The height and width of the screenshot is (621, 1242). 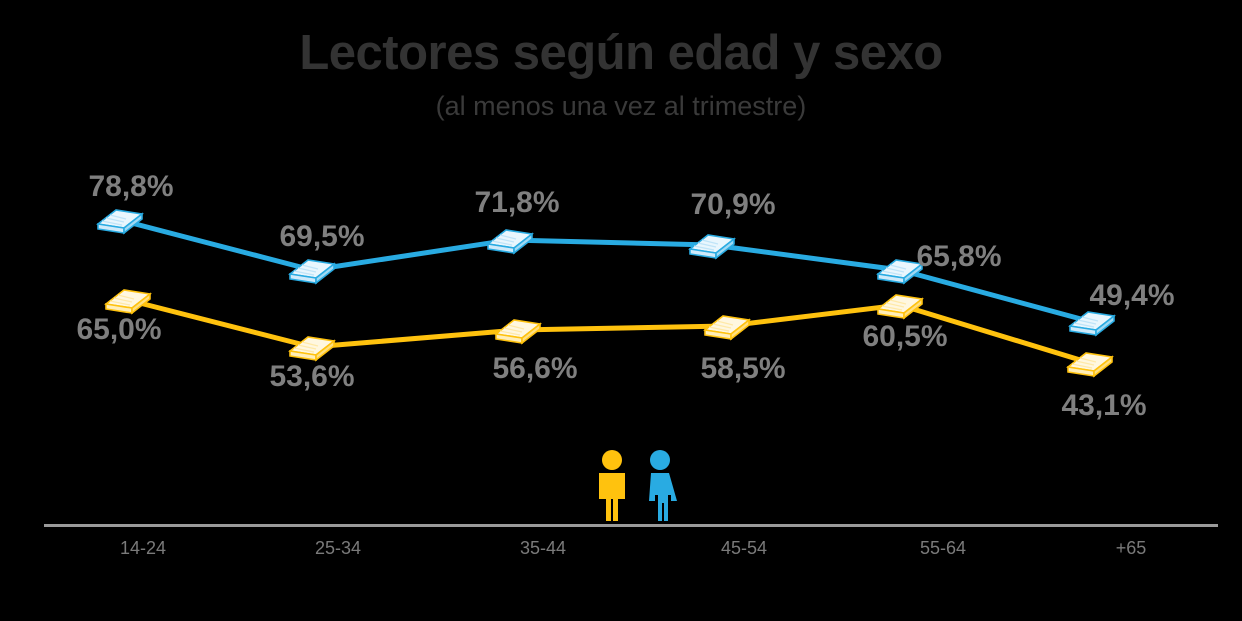 I want to click on value-label-male-4: 60,5%, so click(x=905, y=336).